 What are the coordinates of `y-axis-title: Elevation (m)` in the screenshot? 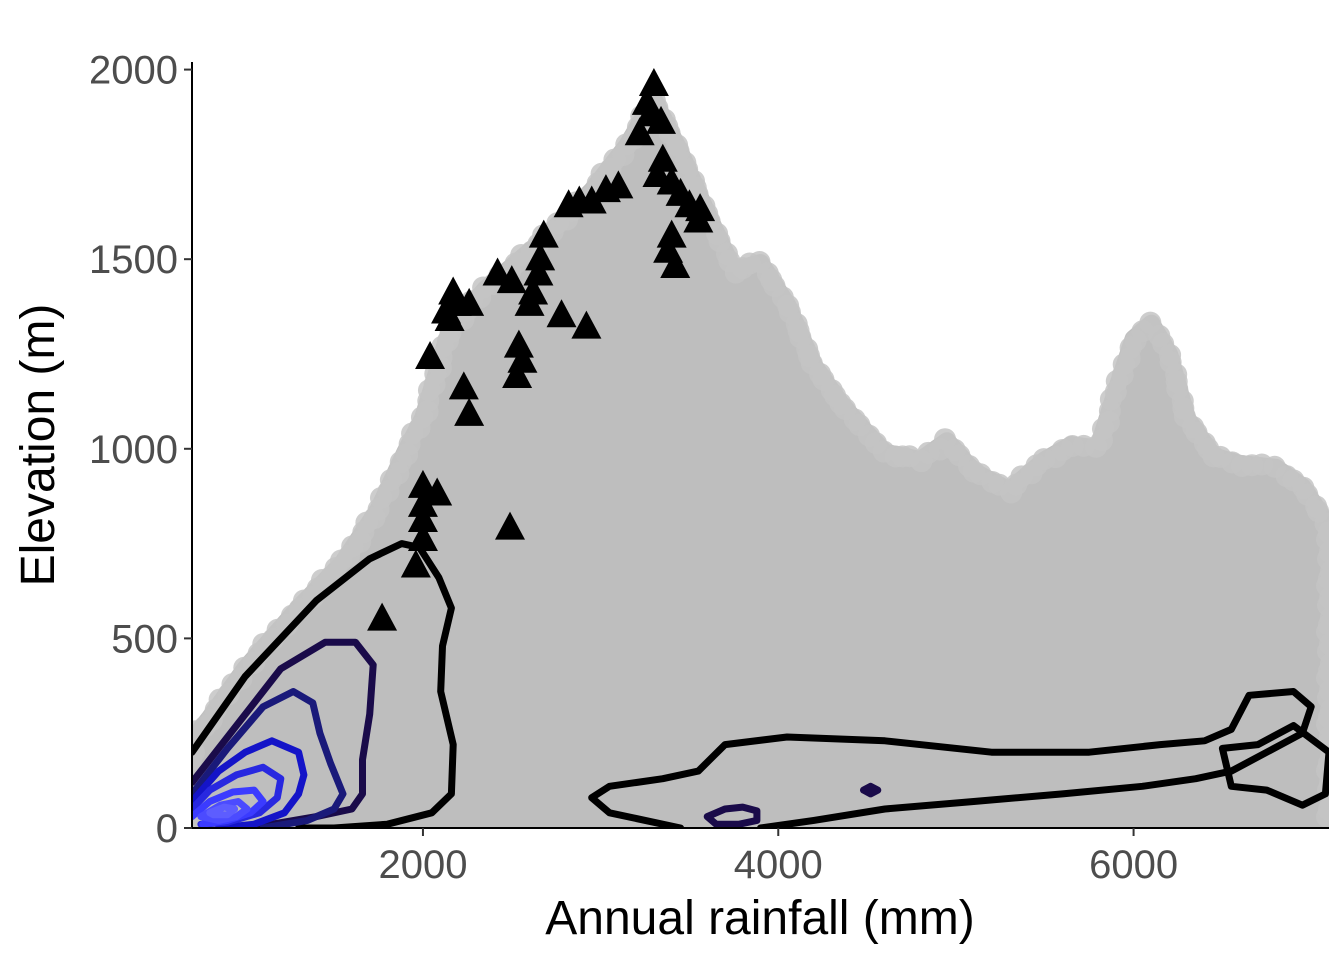 It's located at (38, 445).